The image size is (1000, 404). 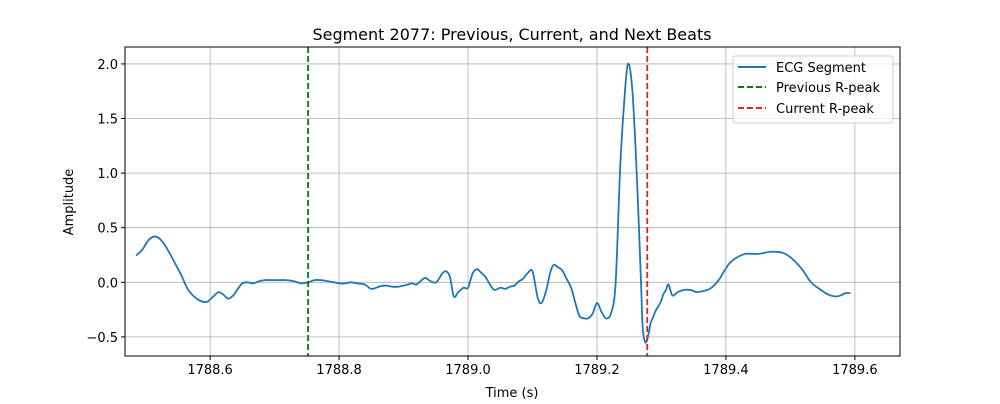 What do you see at coordinates (825, 109) in the screenshot?
I see `legend-label-current-r-peak: Current R-peak` at bounding box center [825, 109].